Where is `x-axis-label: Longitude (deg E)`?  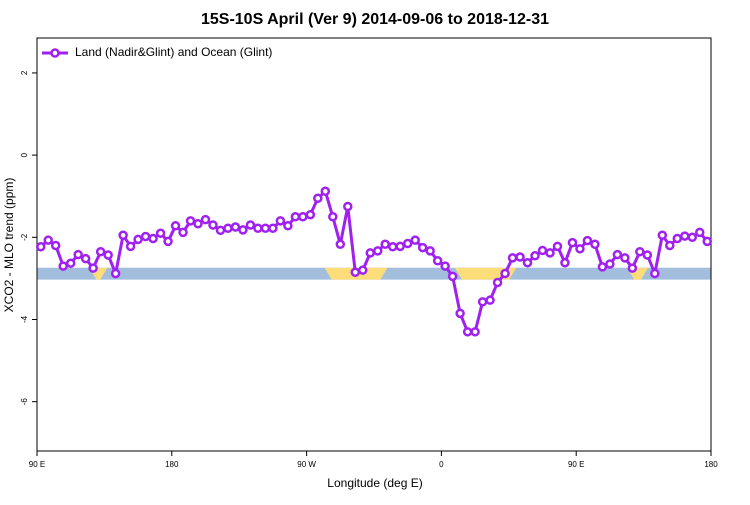
x-axis-label: Longitude (deg E) is located at coordinates (374, 483).